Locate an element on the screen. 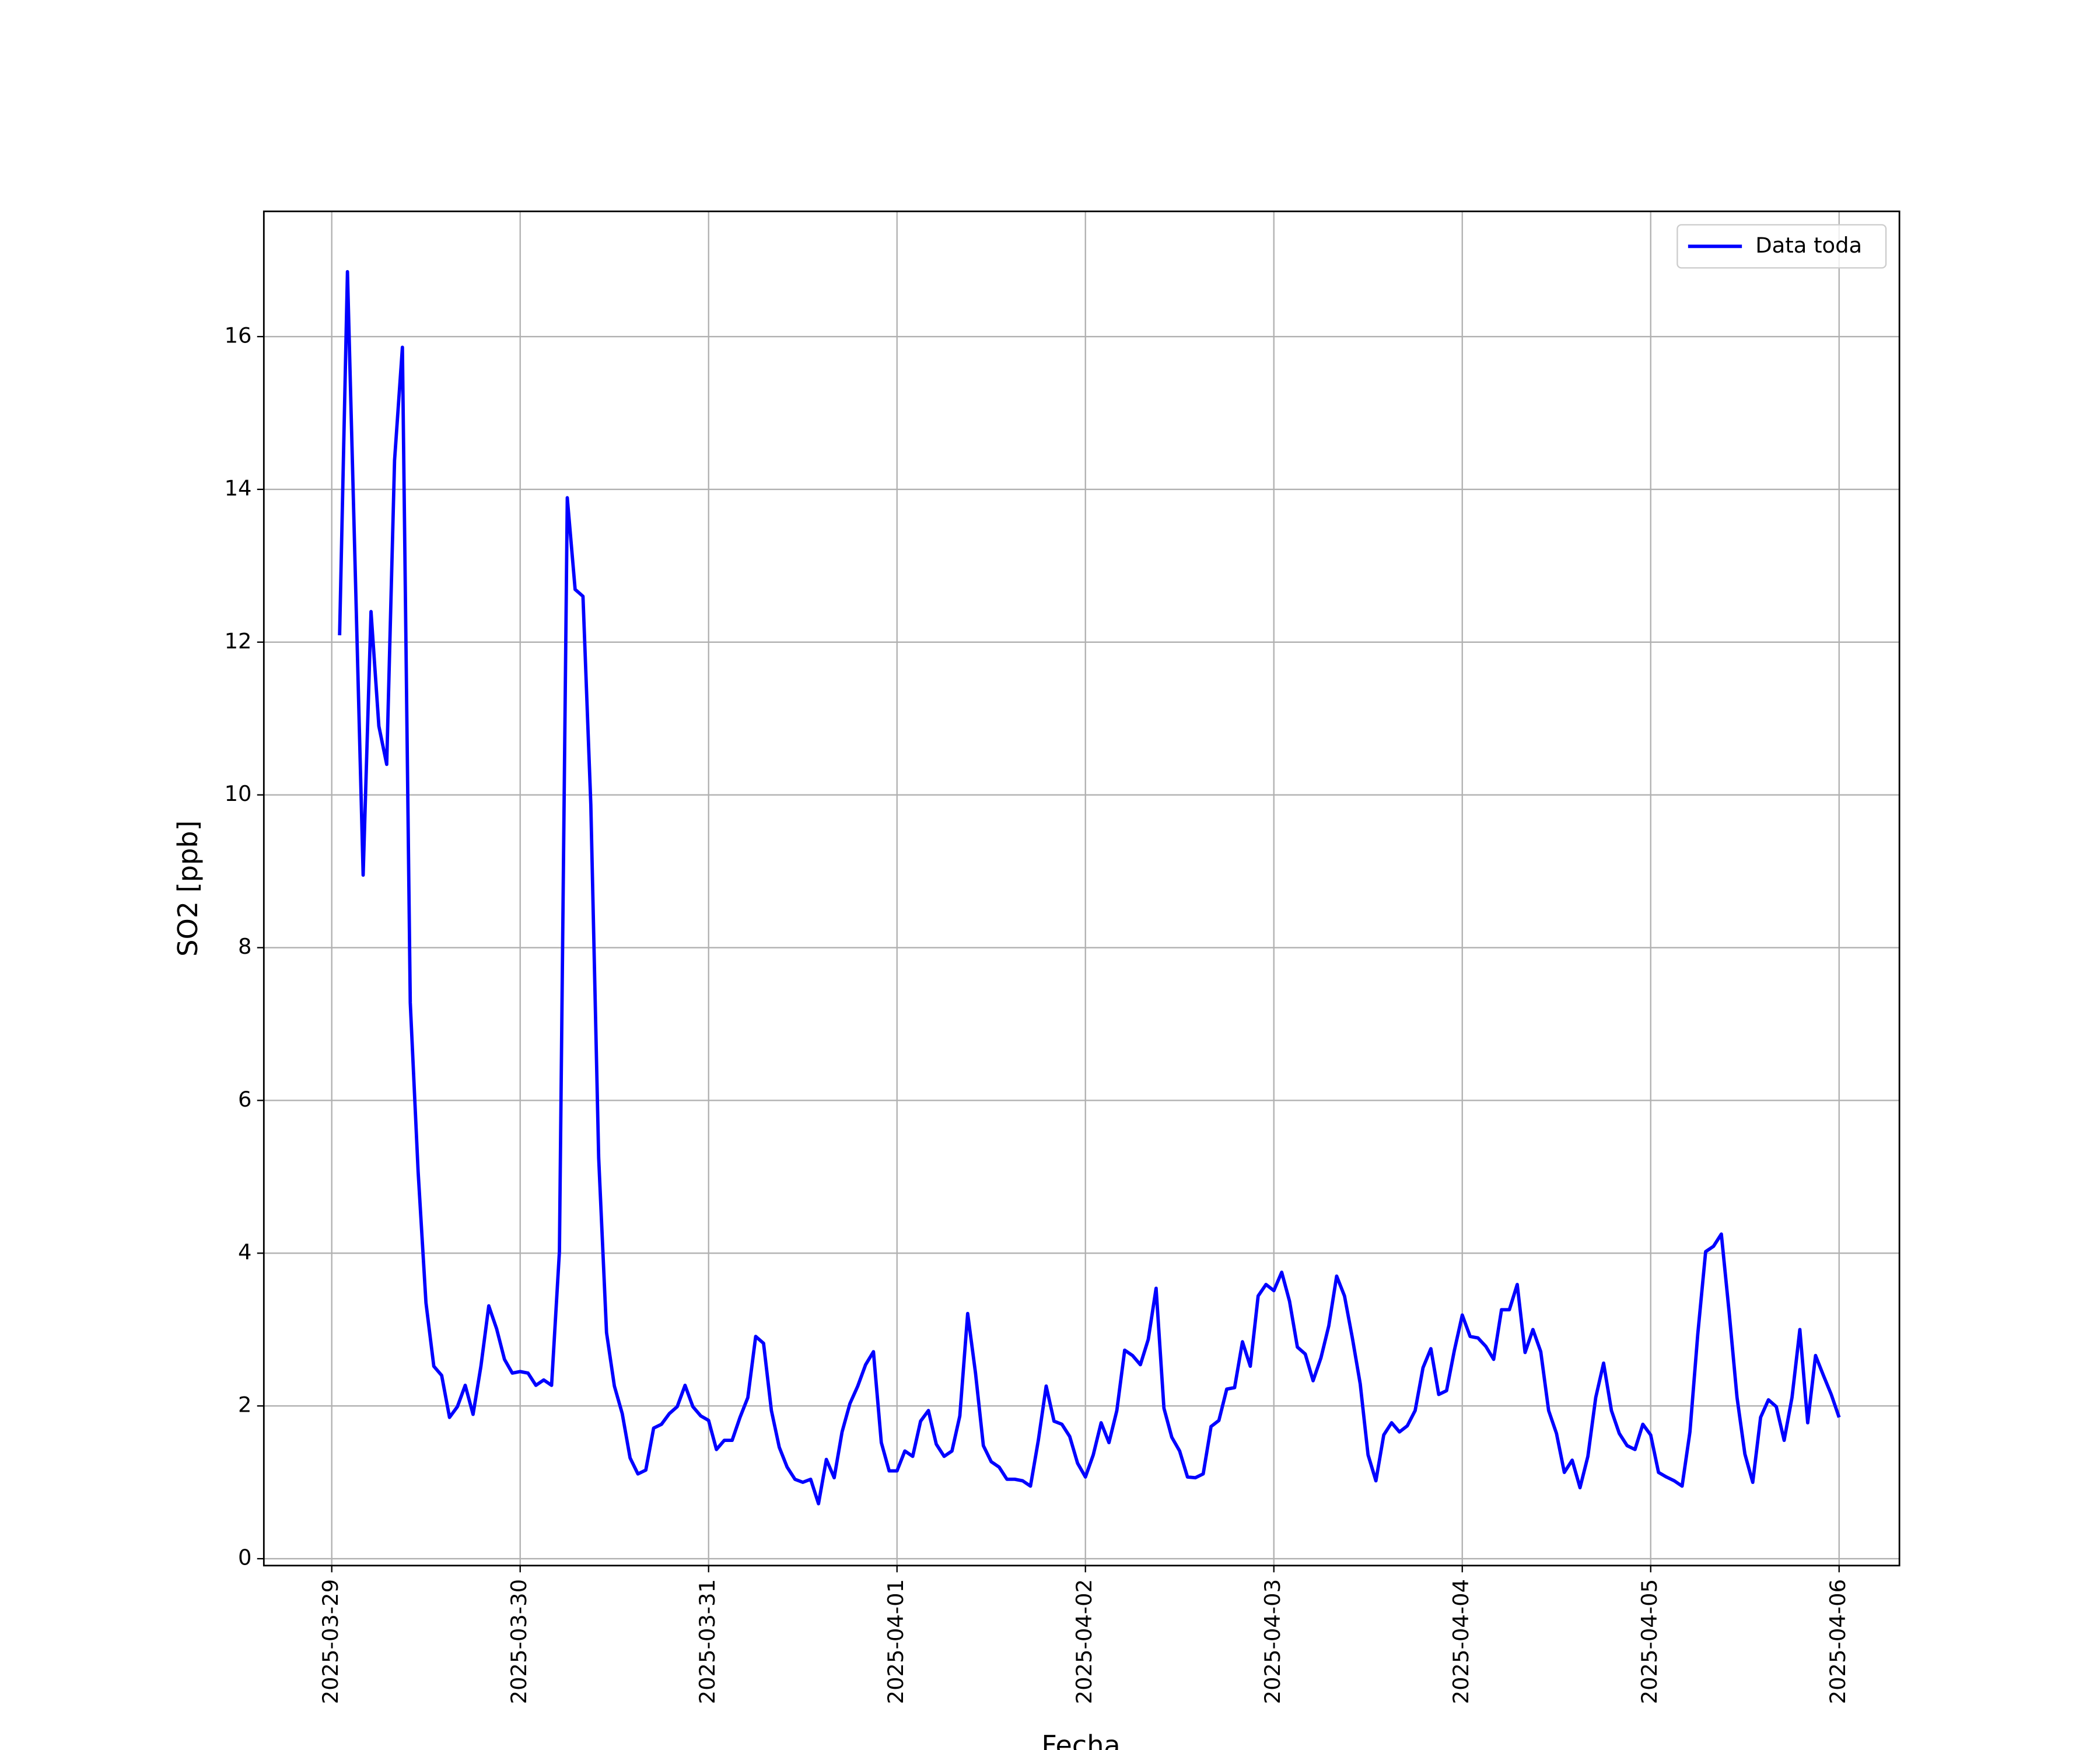  x-tick-label: 2025-03-31 is located at coordinates (708, 1641).